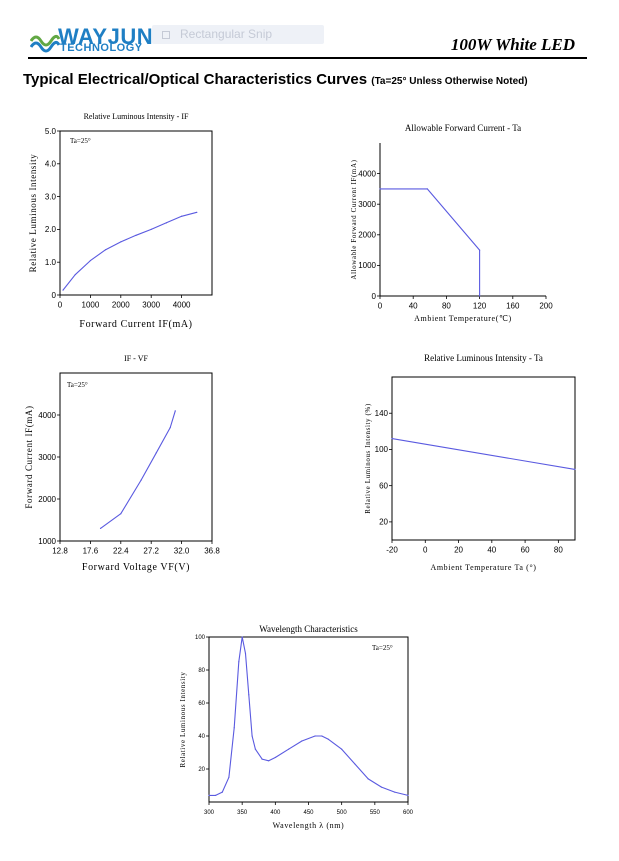 Image resolution: width=619 pixels, height=861 pixels. I want to click on rectangular-snip-button: Rectangular Snip, so click(238, 34).